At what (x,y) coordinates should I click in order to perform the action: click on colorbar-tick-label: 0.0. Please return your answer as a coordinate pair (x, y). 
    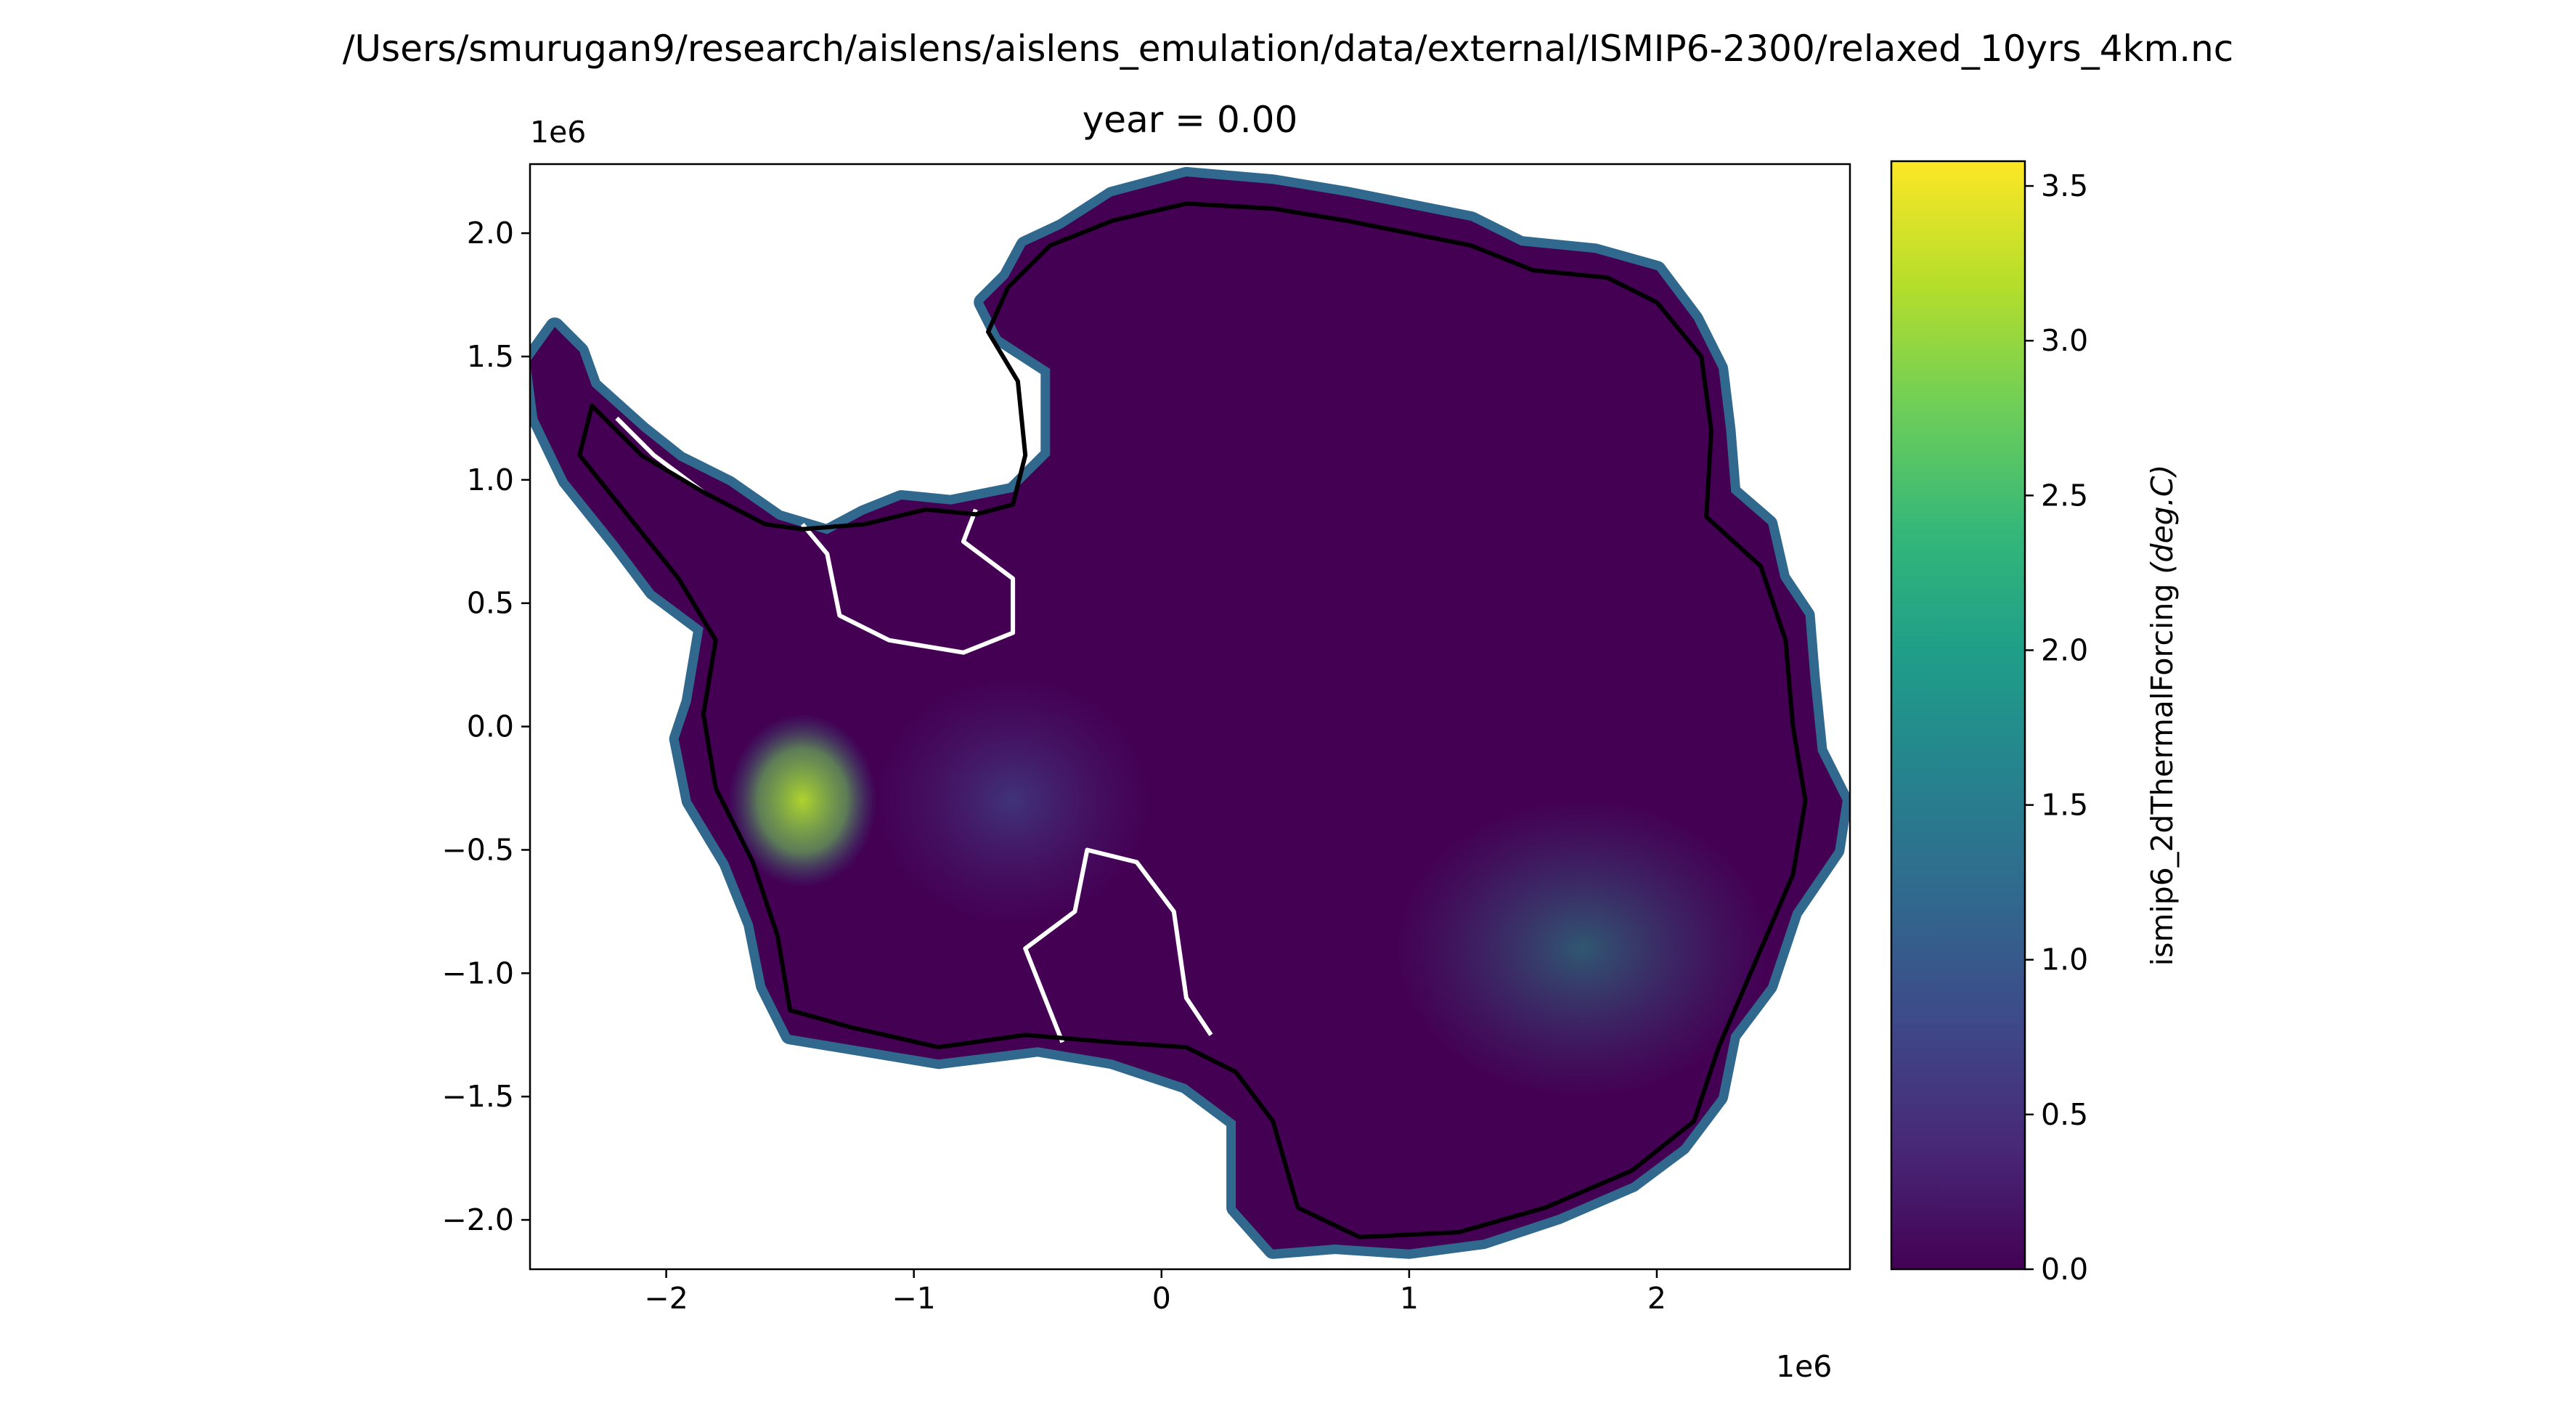
    Looking at the image, I should click on (2064, 1269).